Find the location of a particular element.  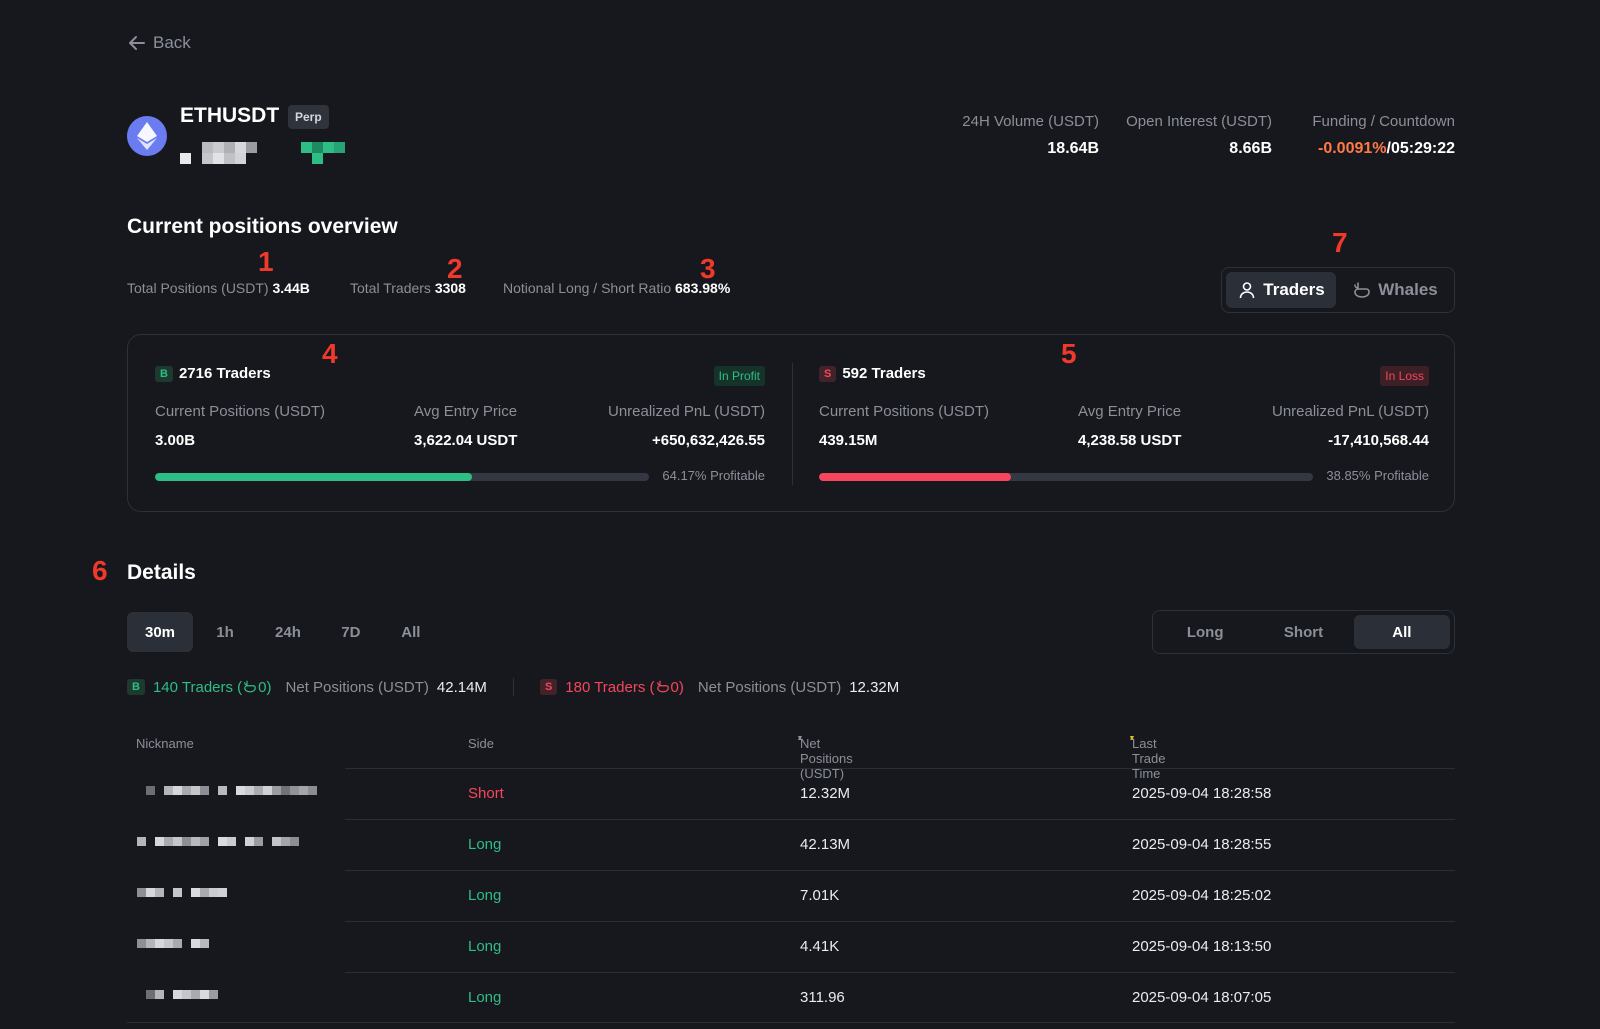

short-current-positions: Current Positions (USDT) 439.15M is located at coordinates (904, 426).